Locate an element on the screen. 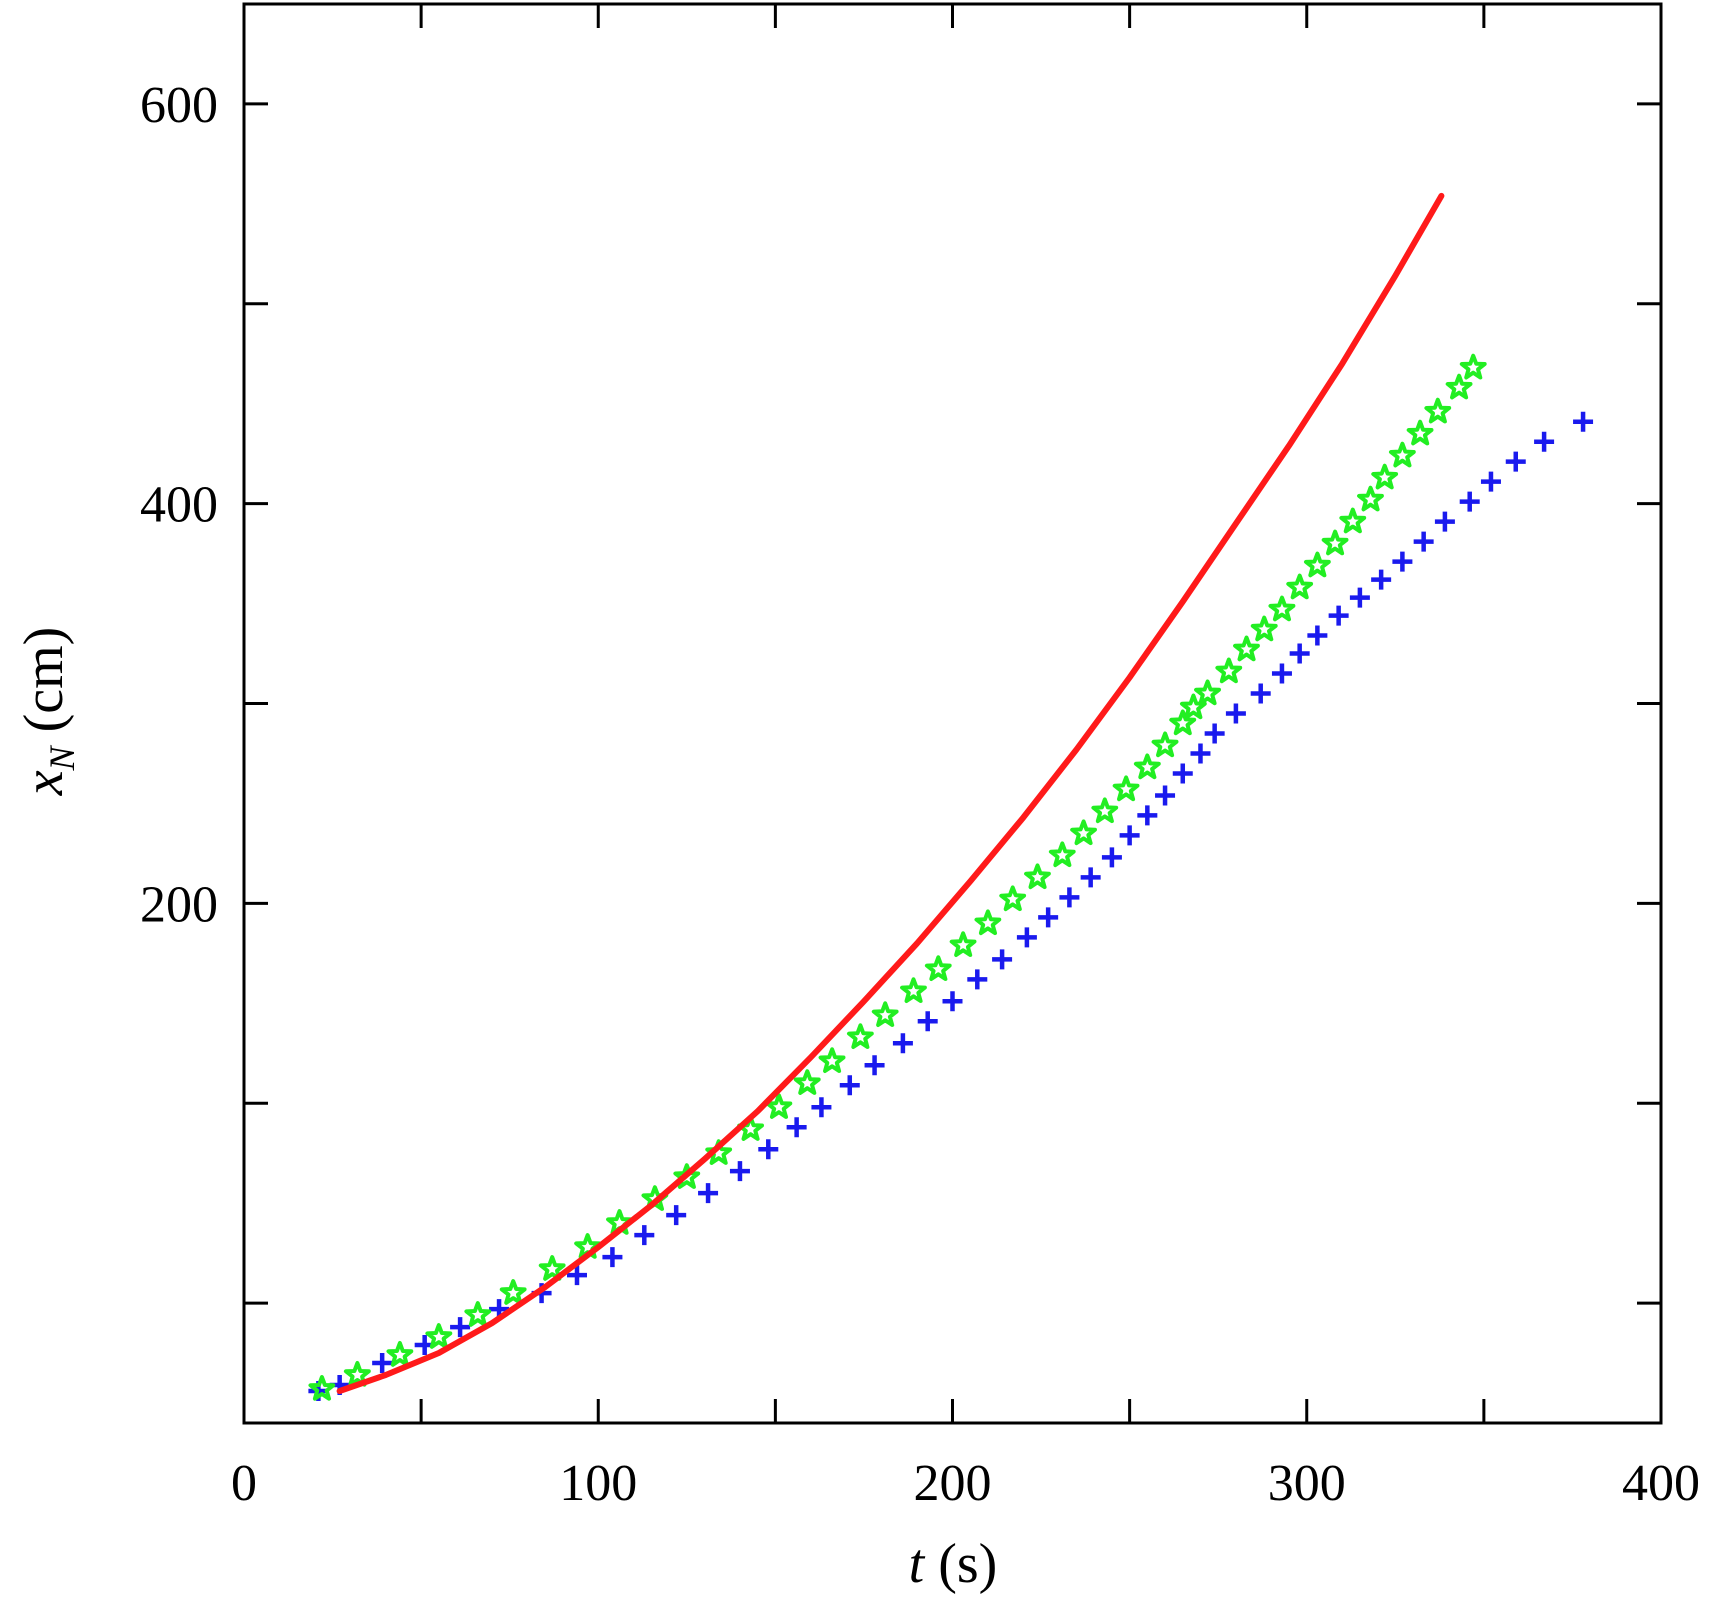 The height and width of the screenshot is (1620, 1711). x-axis-unit: (s) is located at coordinates (960, 1564).